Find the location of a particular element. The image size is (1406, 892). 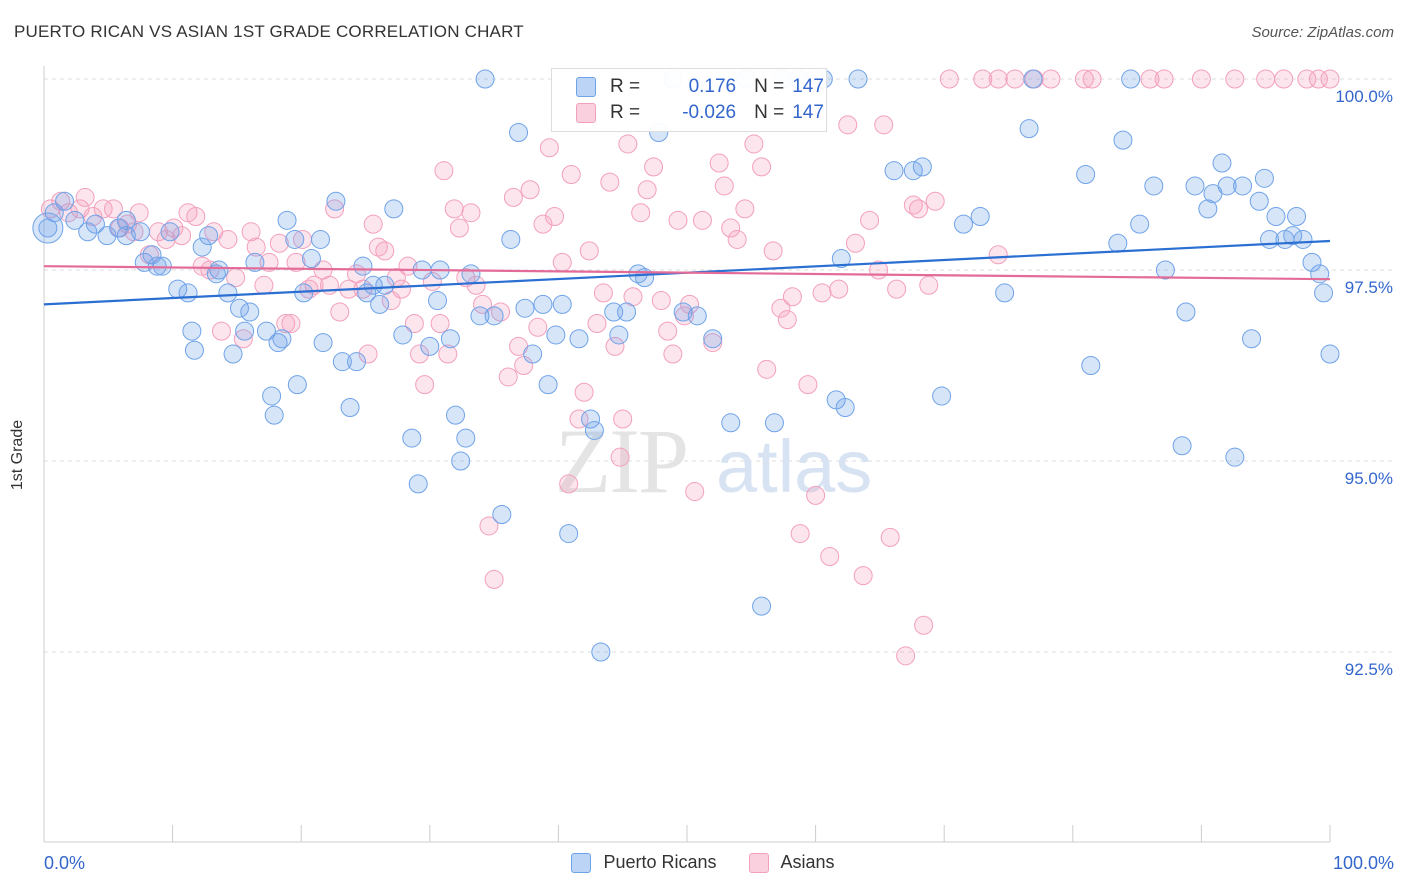

watermark-zip: ZIP is located at coordinates (621, 461).